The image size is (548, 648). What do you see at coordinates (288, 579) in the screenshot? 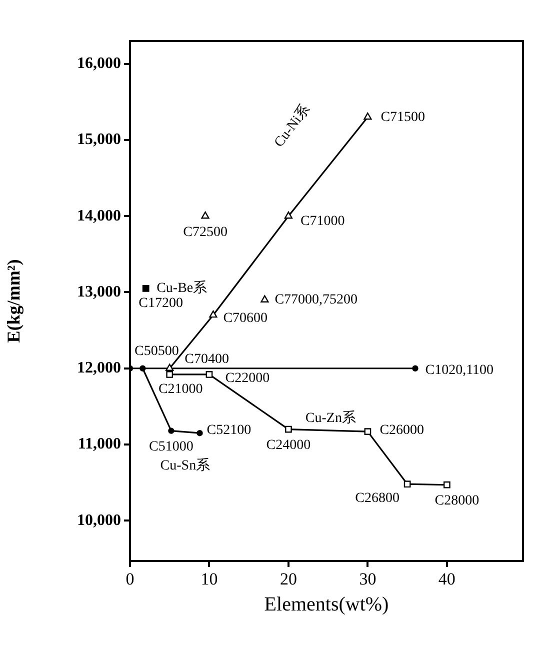
I see `x-tick-label: 20` at bounding box center [288, 579].